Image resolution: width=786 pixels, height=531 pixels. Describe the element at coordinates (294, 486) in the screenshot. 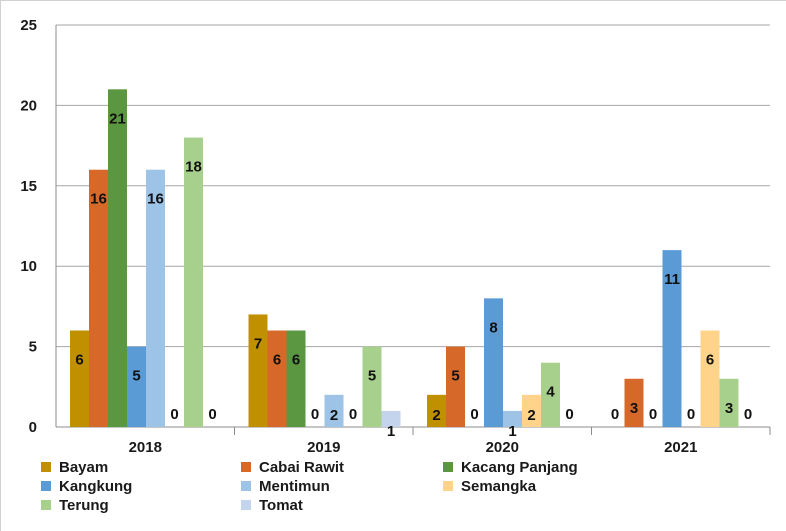

I see `legend-label: Mentimun` at that location.